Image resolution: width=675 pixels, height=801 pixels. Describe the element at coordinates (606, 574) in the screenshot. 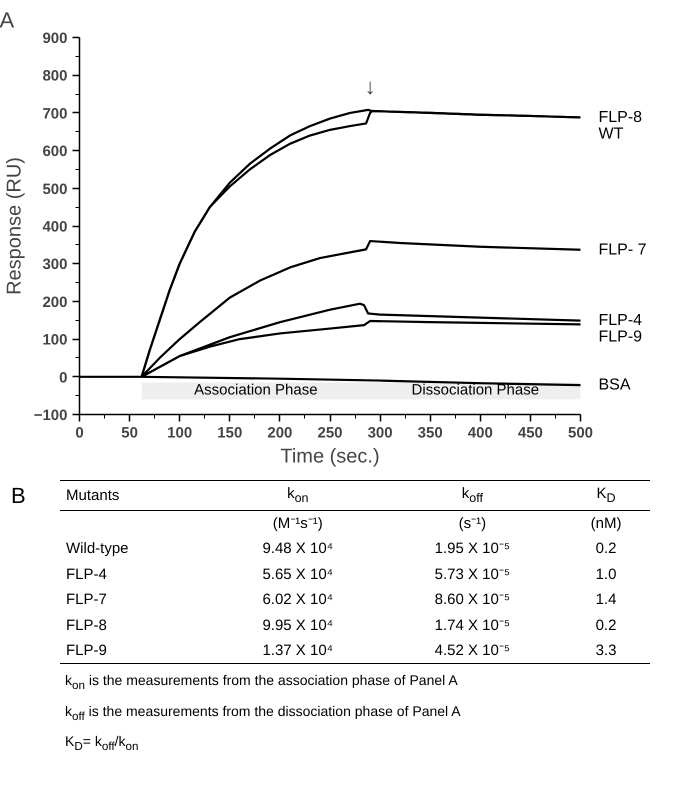

I see `text: 1.0` at that location.